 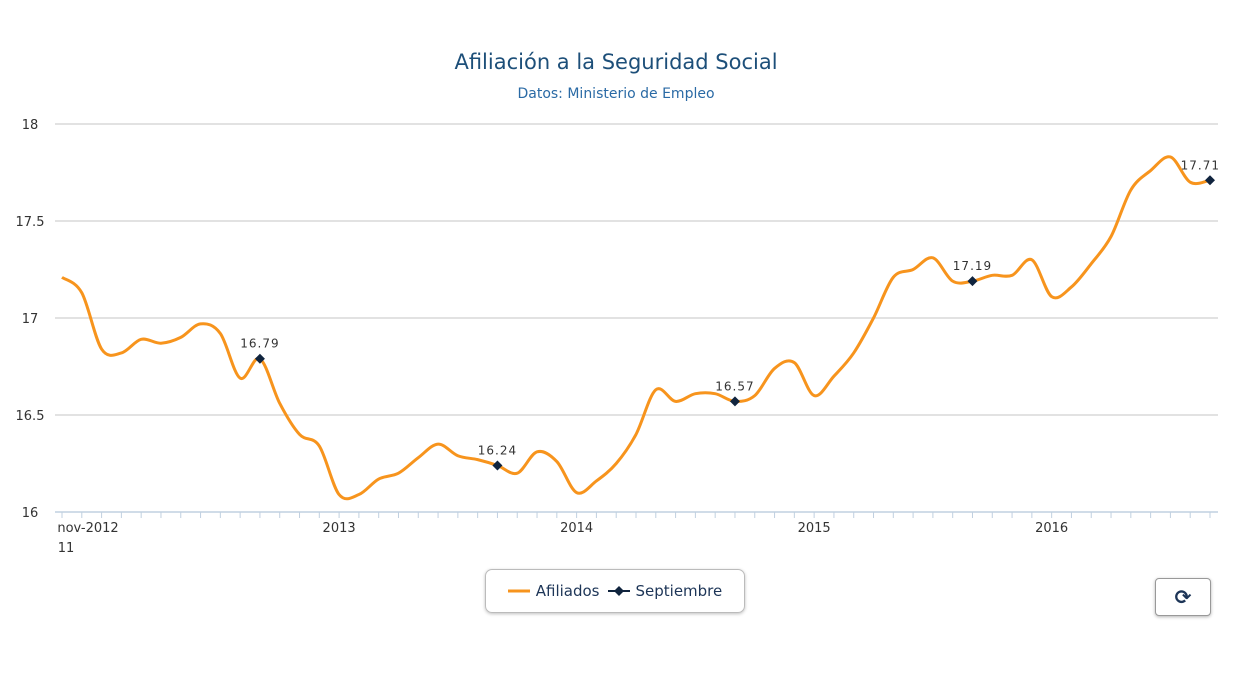 What do you see at coordinates (30, 416) in the screenshot?
I see `y-tick-label: 16.5` at bounding box center [30, 416].